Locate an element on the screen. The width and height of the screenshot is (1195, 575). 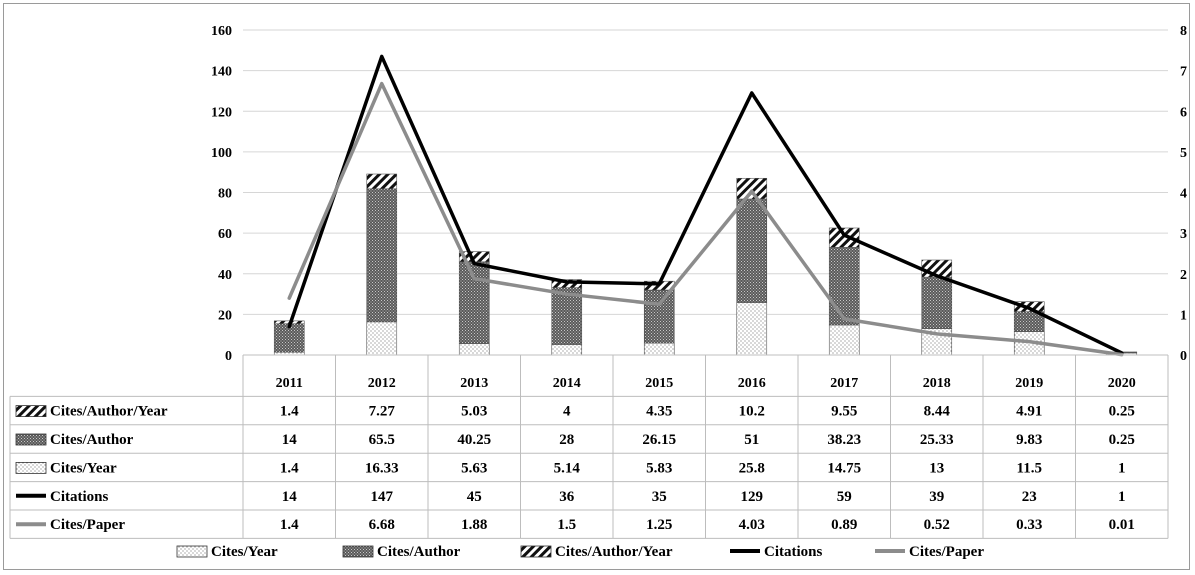
table-cell: 0.89 is located at coordinates (844, 525).